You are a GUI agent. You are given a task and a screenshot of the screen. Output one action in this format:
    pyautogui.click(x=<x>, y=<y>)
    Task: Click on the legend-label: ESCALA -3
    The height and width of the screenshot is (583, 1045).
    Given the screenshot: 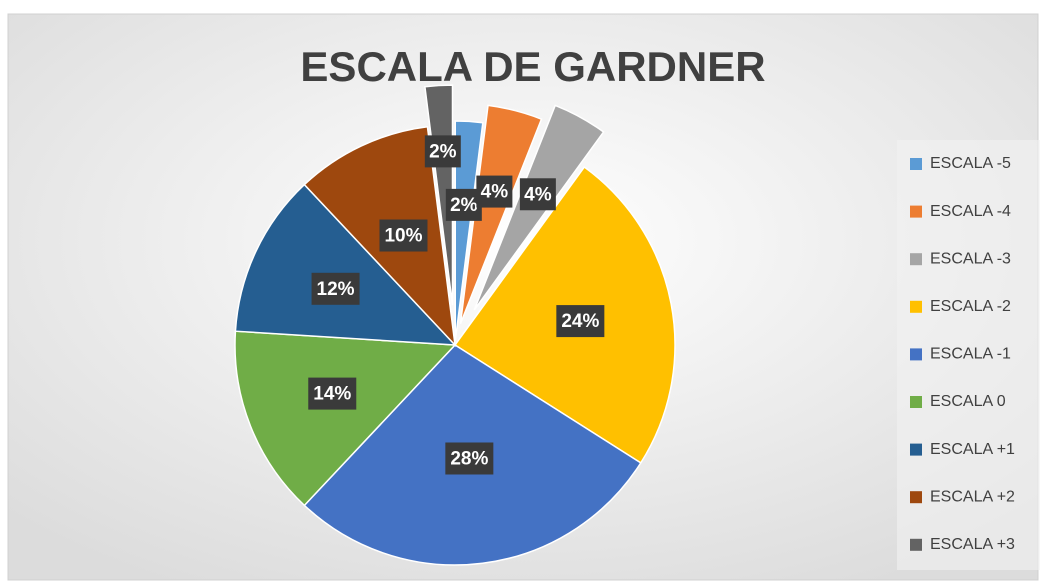 What is the action you would take?
    pyautogui.click(x=970, y=258)
    